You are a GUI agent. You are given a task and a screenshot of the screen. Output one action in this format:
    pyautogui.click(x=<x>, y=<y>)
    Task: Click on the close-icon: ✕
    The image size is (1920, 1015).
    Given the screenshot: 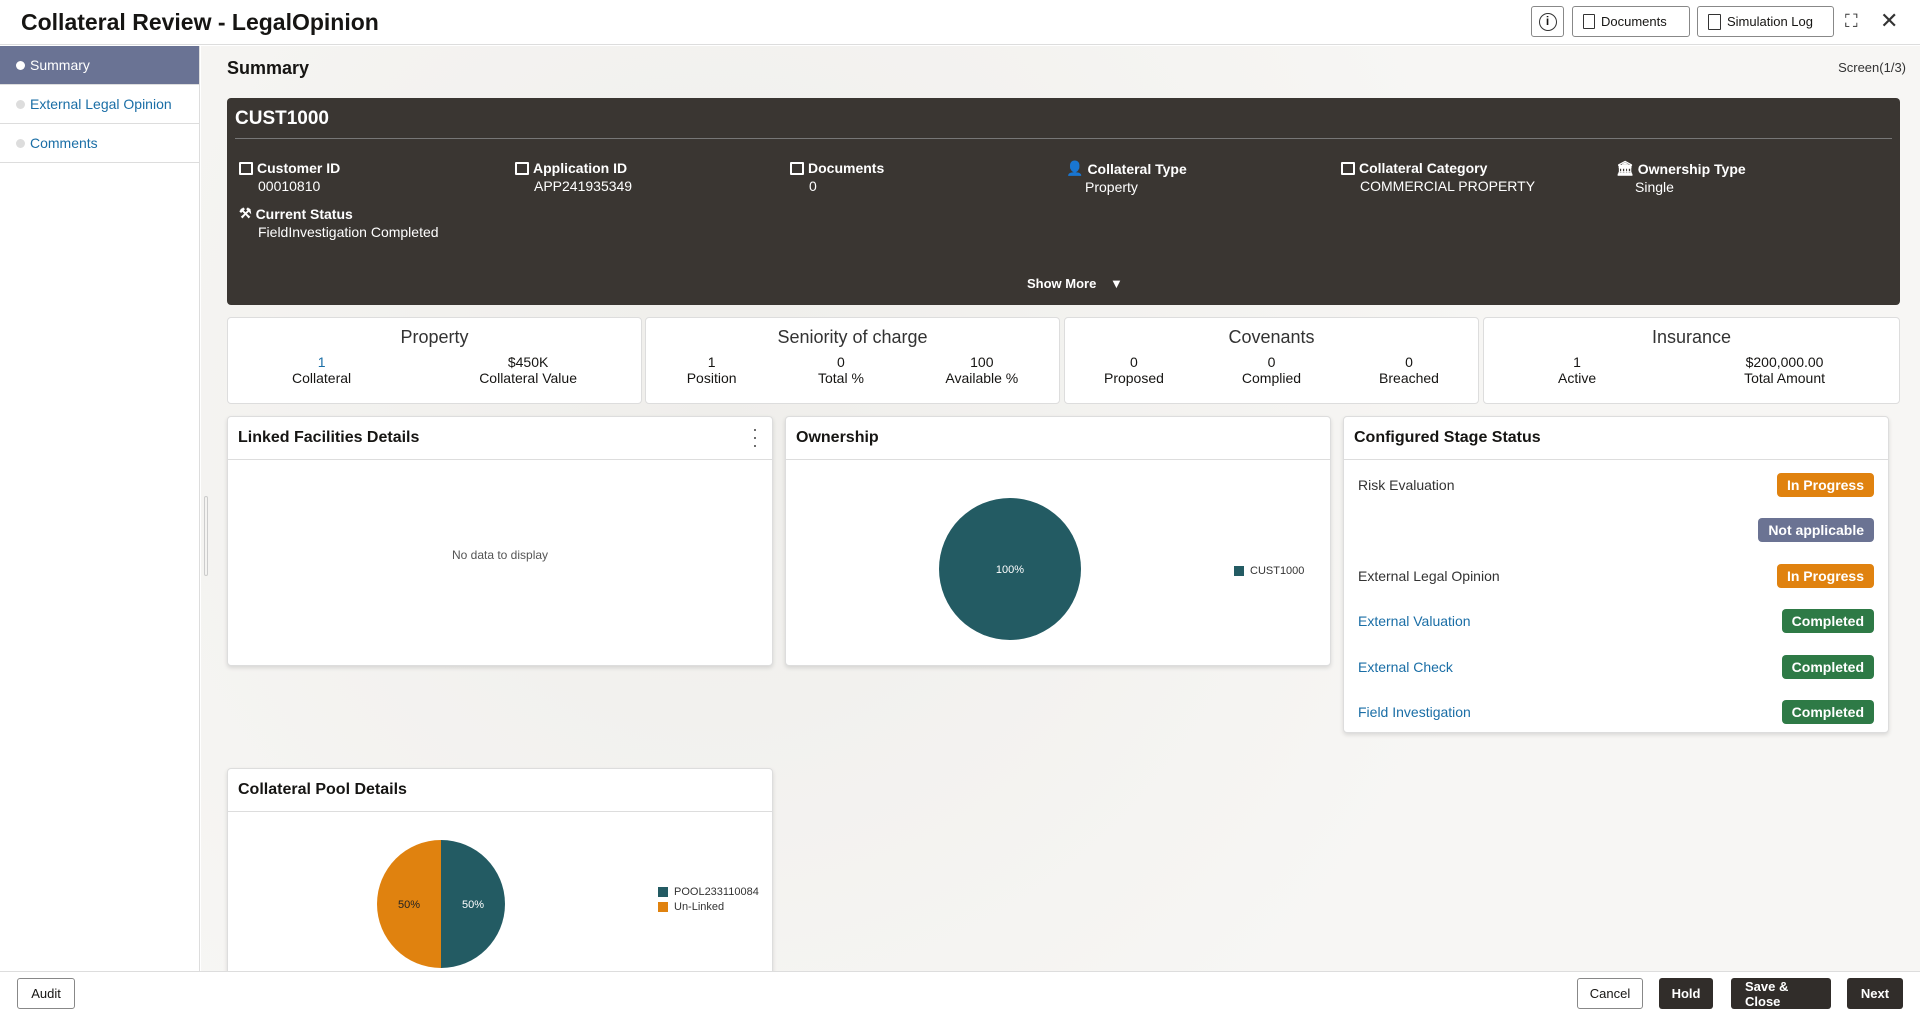 What is the action you would take?
    pyautogui.click(x=1889, y=20)
    